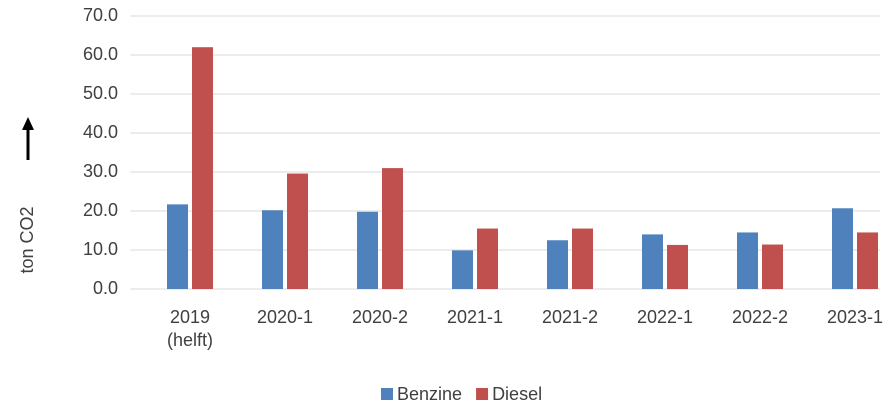  What do you see at coordinates (100, 249) in the screenshot?
I see `y-tick-label: 10.0` at bounding box center [100, 249].